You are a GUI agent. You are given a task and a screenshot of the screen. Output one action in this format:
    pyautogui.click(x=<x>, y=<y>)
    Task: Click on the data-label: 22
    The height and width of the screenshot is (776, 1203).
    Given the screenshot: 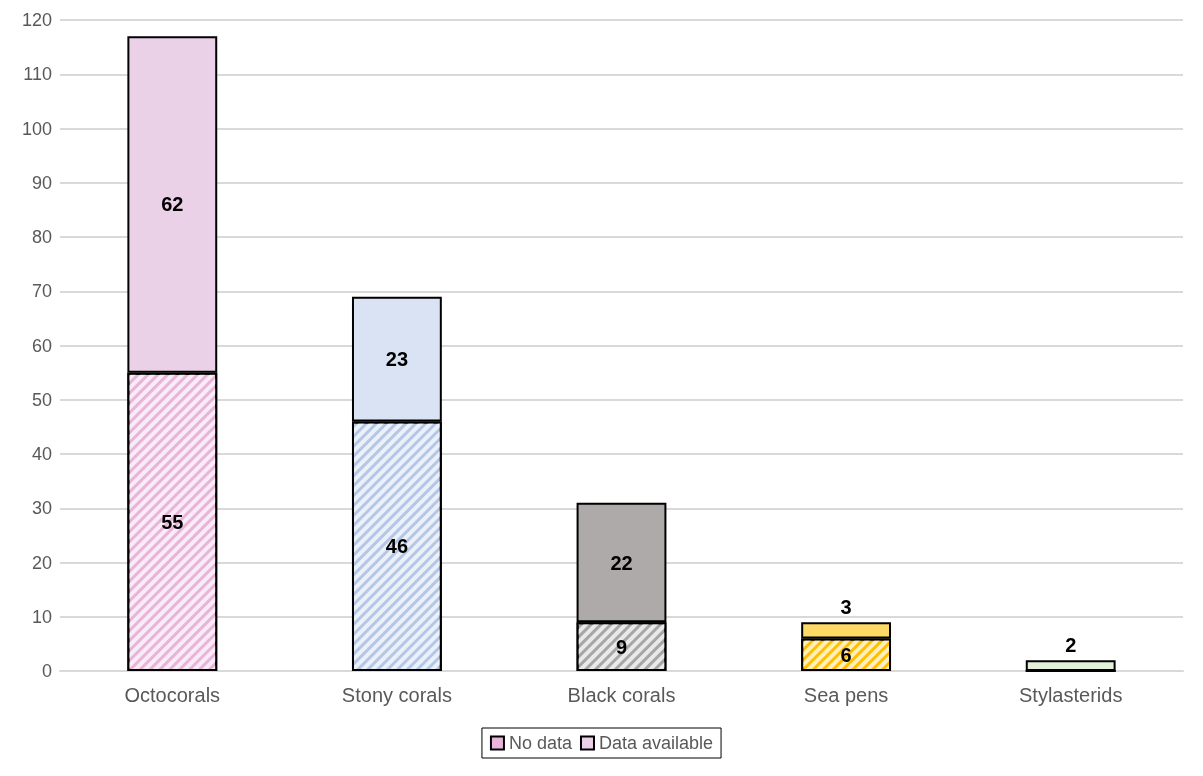 What is the action you would take?
    pyautogui.click(x=621, y=562)
    